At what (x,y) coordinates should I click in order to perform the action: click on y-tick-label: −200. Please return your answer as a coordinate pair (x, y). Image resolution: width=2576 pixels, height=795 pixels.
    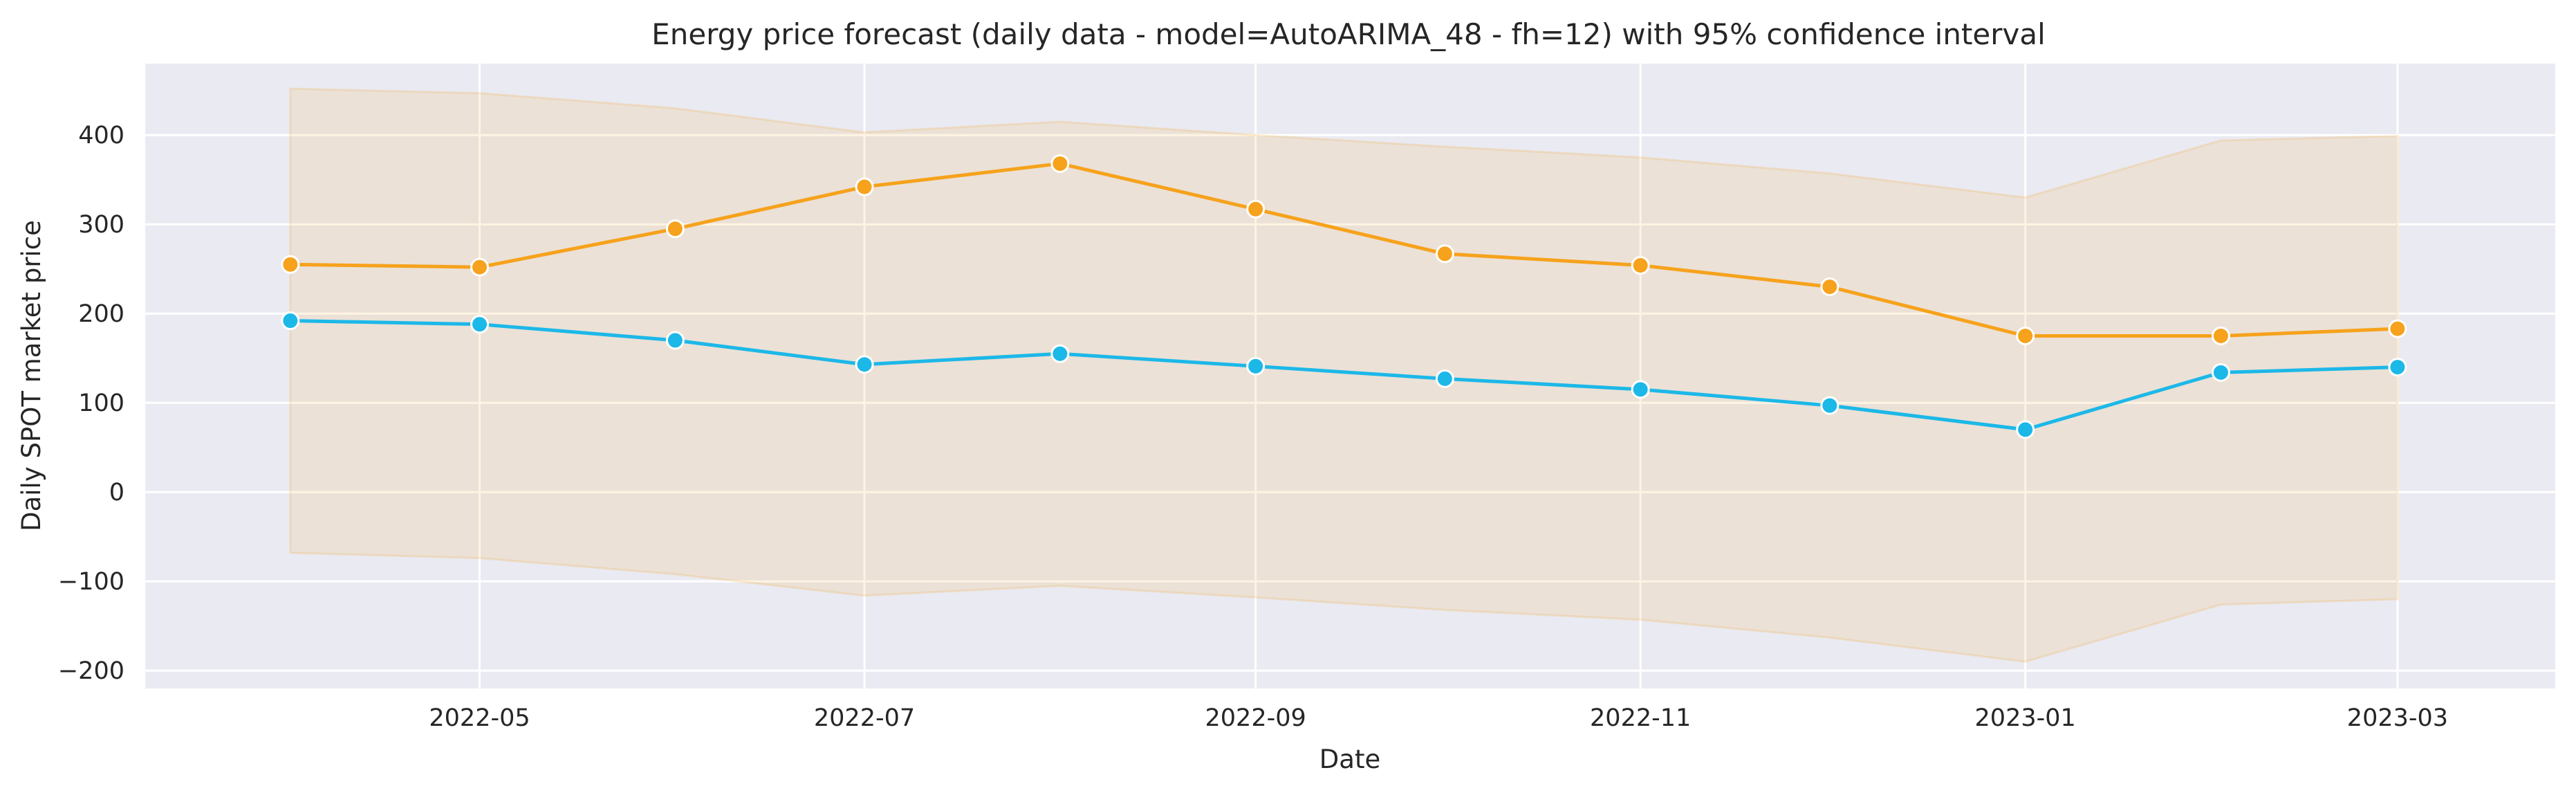
    Looking at the image, I should click on (91, 671).